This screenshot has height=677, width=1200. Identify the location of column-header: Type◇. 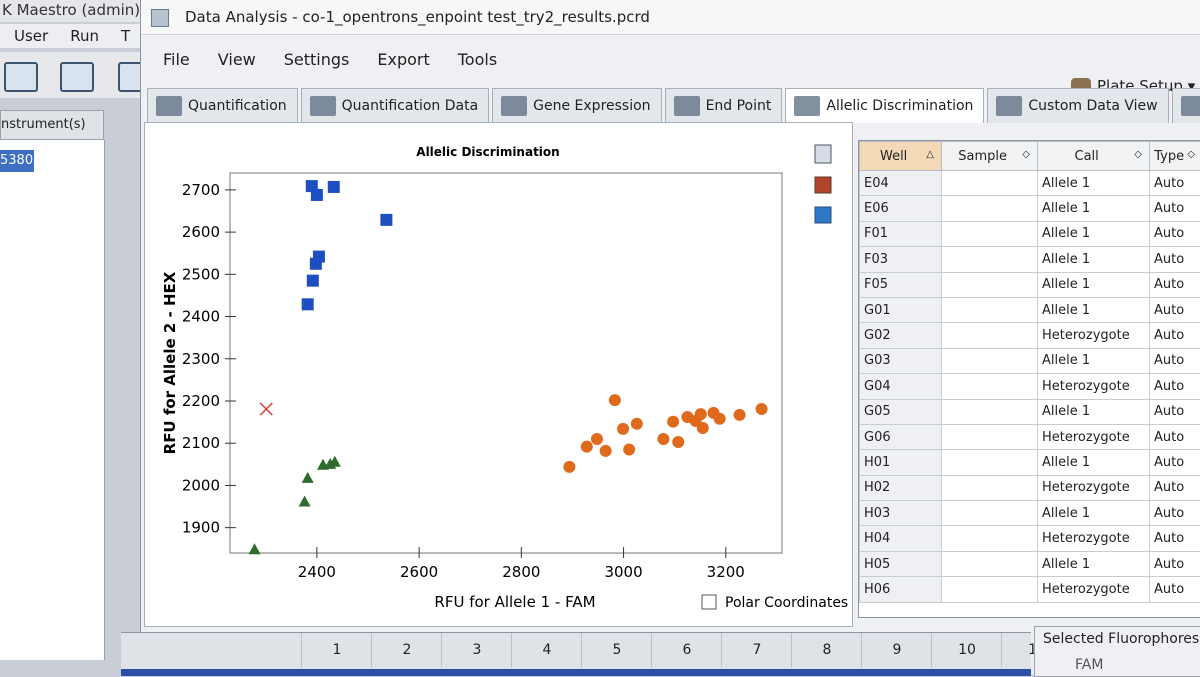
(1175, 156).